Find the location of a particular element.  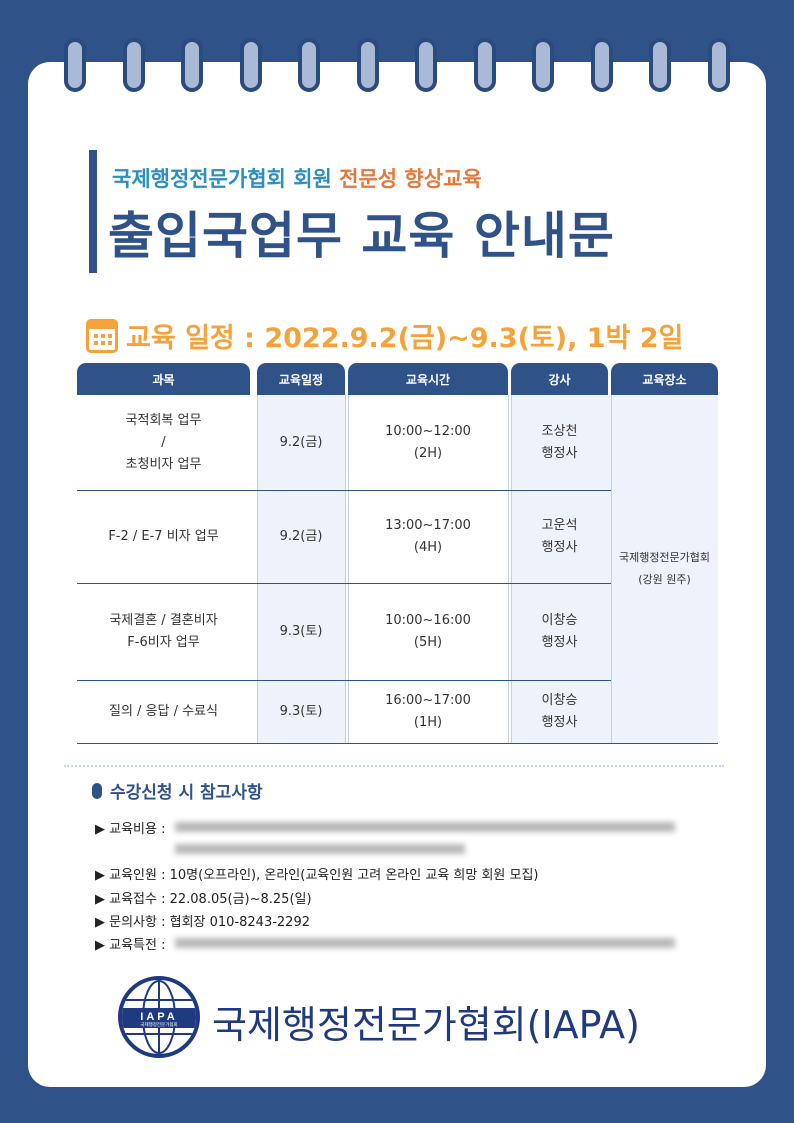

brand-name: 국제행정전문가협회(IAPA) is located at coordinates (426, 1025).